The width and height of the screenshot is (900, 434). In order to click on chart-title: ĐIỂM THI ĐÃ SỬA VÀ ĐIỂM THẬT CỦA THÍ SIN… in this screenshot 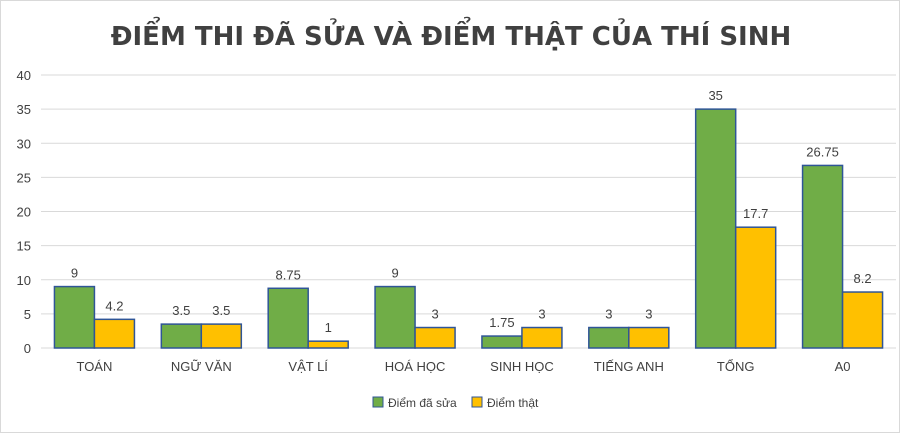, I will do `click(451, 33)`.